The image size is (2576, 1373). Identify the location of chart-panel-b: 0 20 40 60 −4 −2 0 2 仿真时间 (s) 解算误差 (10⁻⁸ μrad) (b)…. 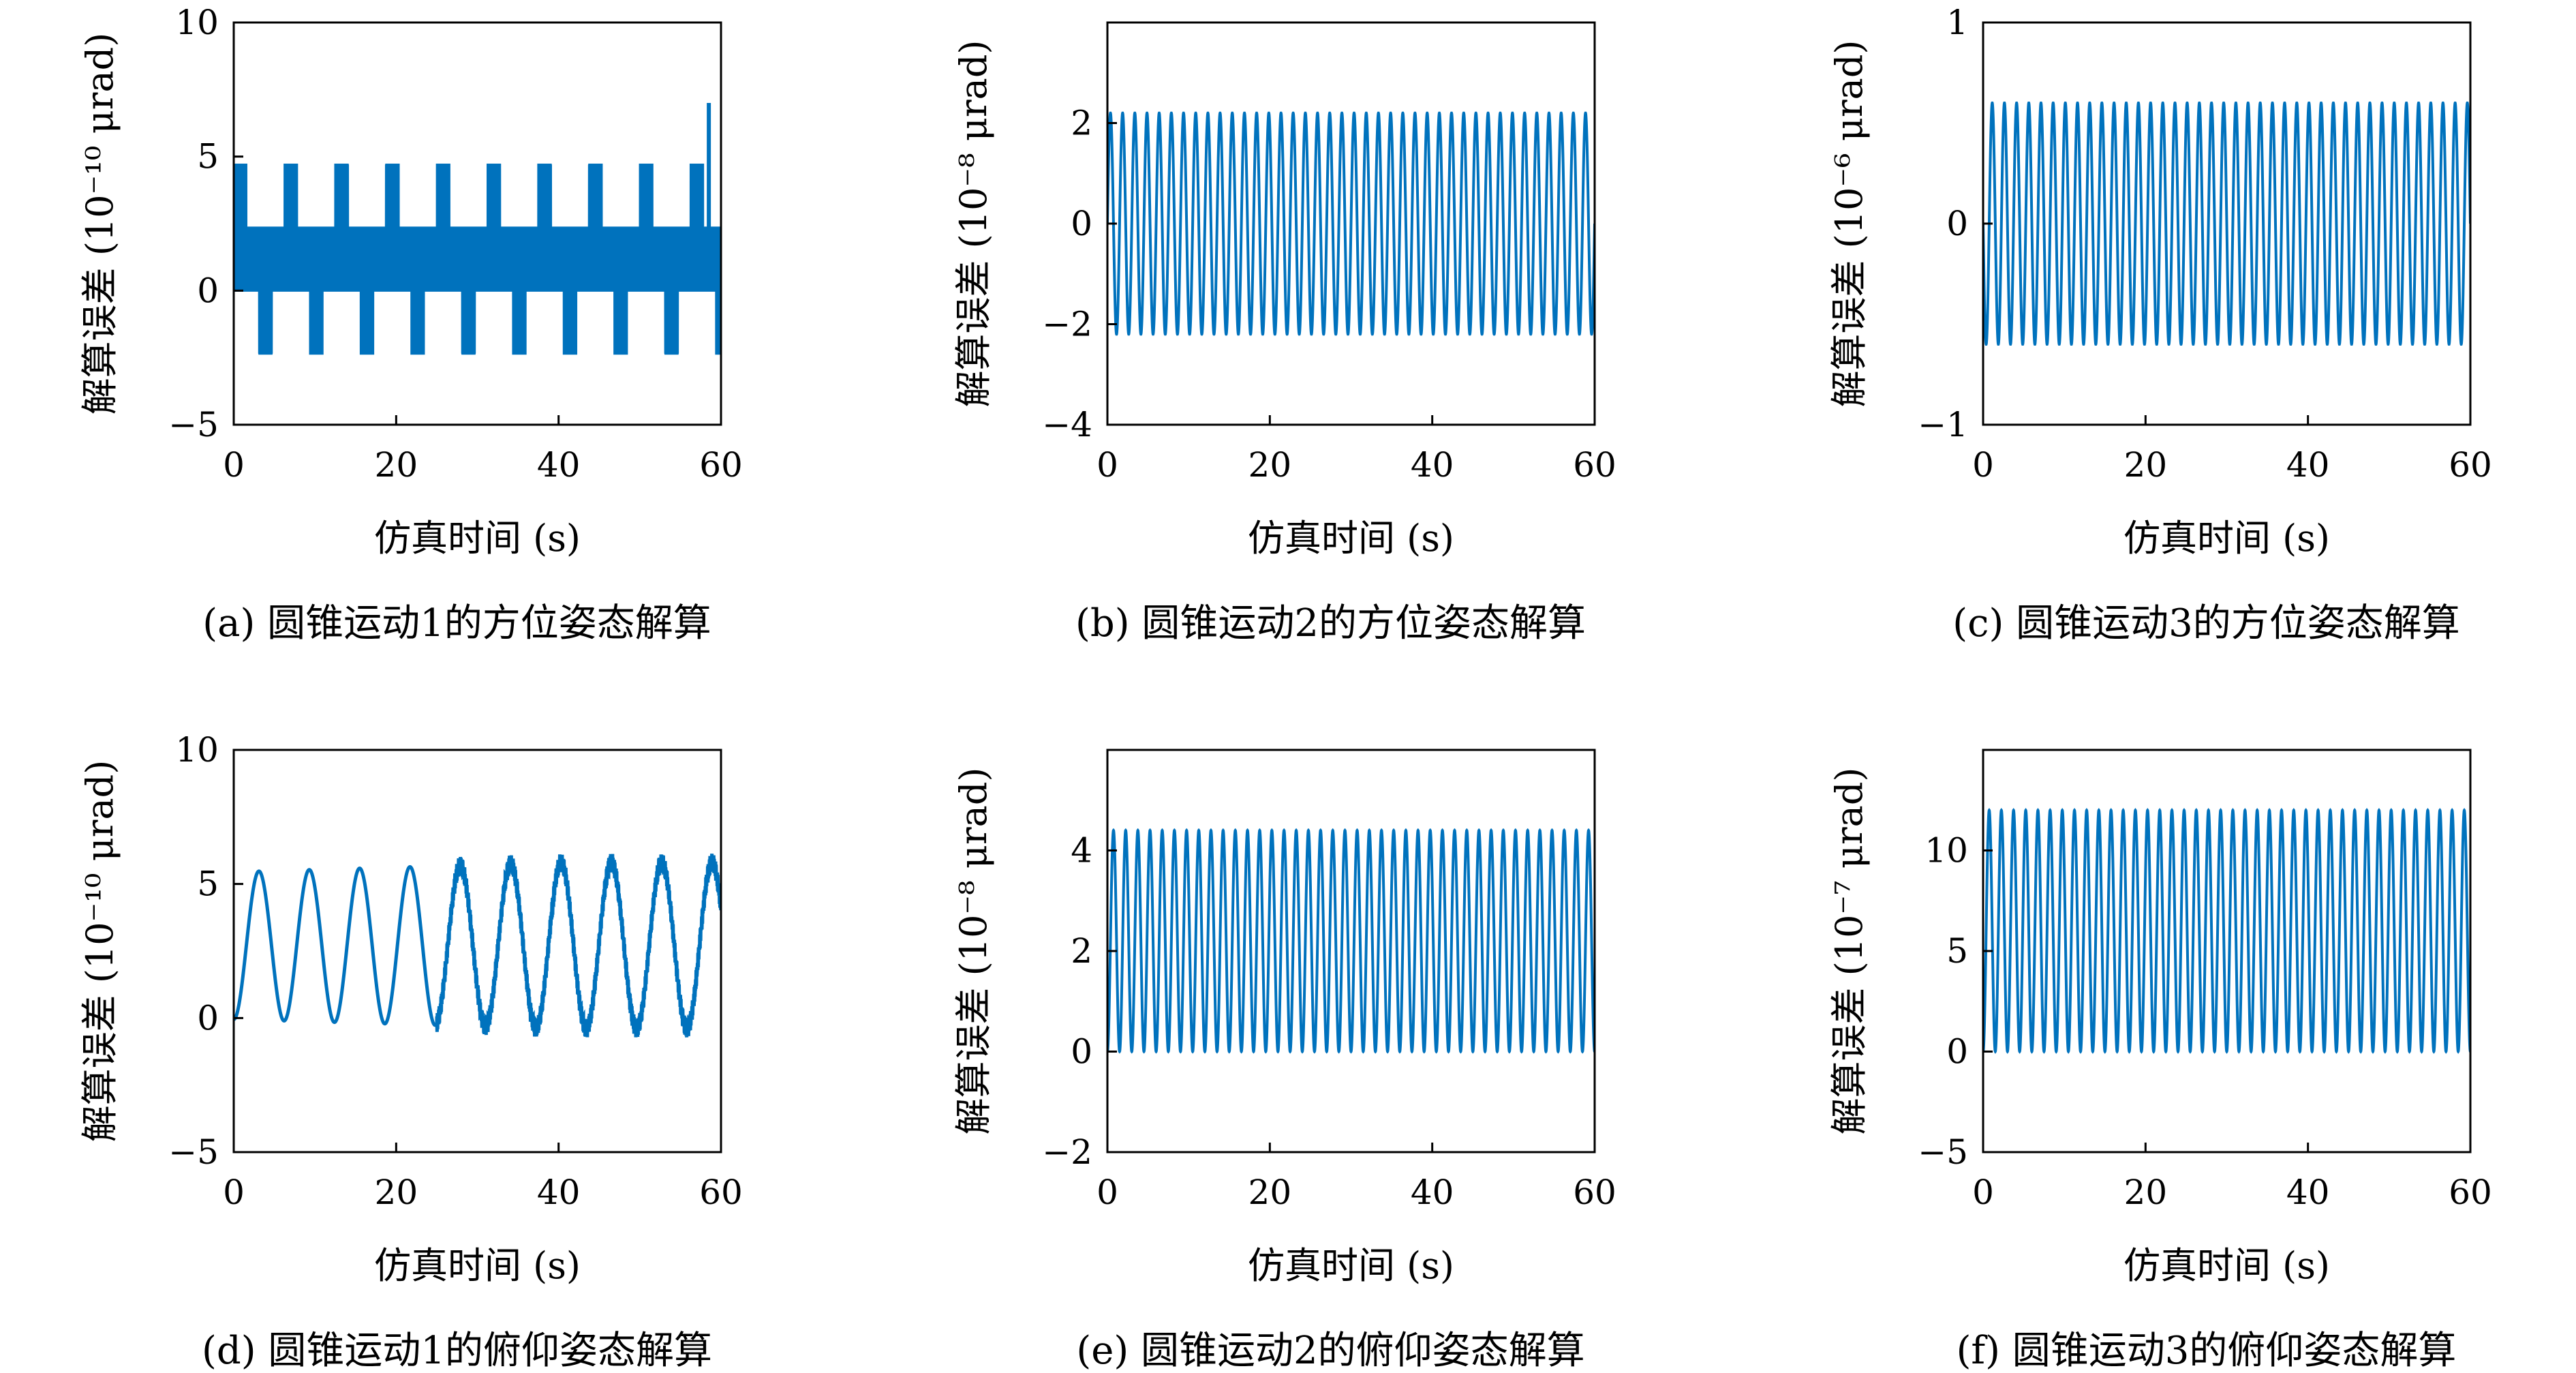
(1284, 333).